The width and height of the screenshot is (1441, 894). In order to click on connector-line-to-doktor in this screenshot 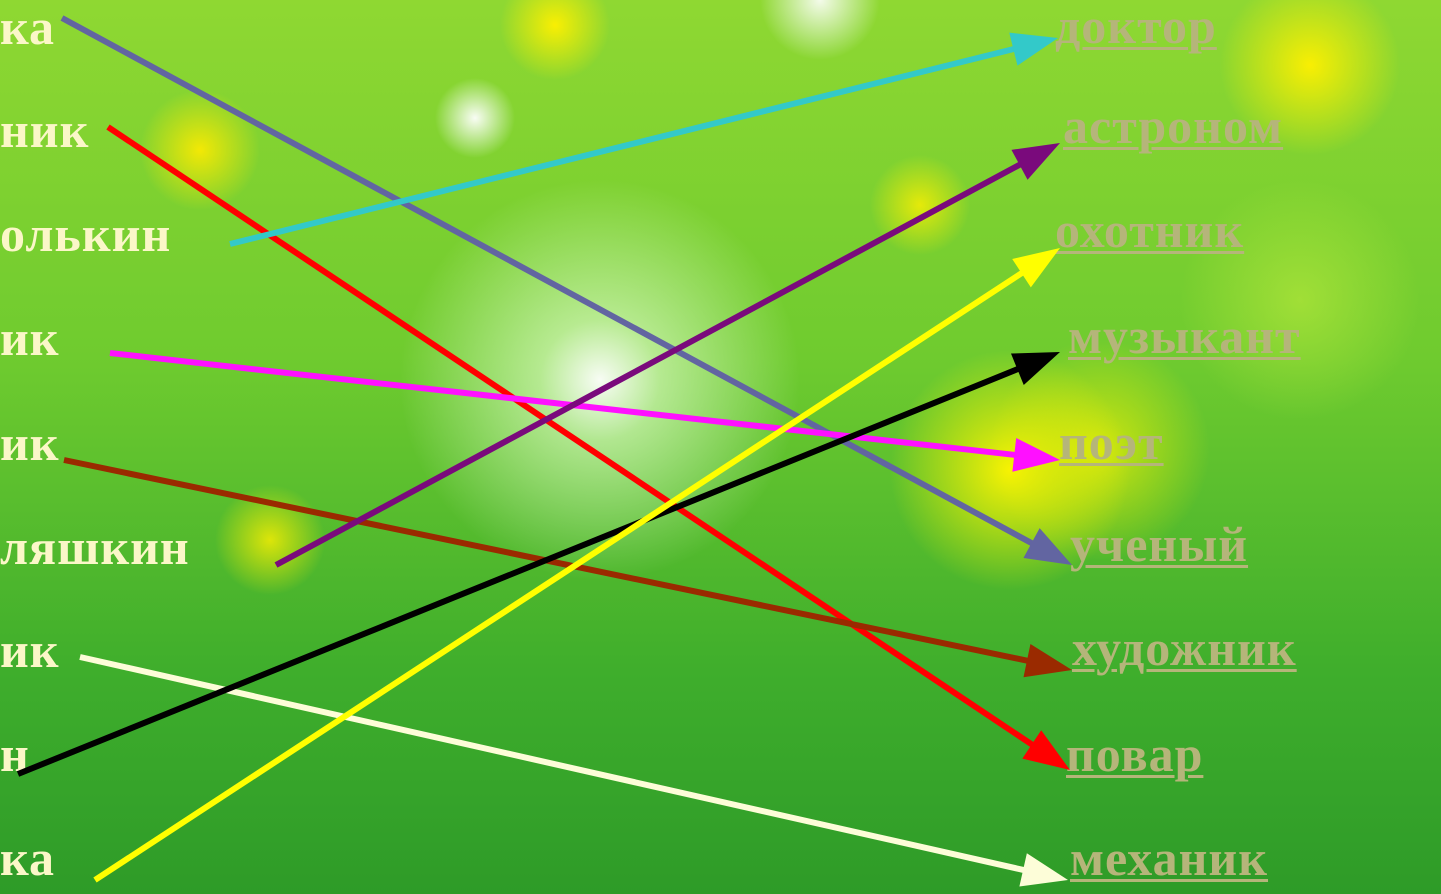, I will do `click(623, 146)`.